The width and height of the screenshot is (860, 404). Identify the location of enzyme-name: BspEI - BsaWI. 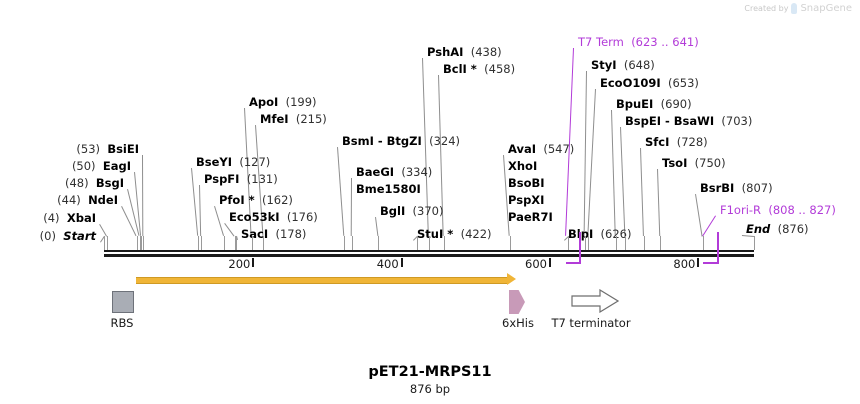
(670, 121).